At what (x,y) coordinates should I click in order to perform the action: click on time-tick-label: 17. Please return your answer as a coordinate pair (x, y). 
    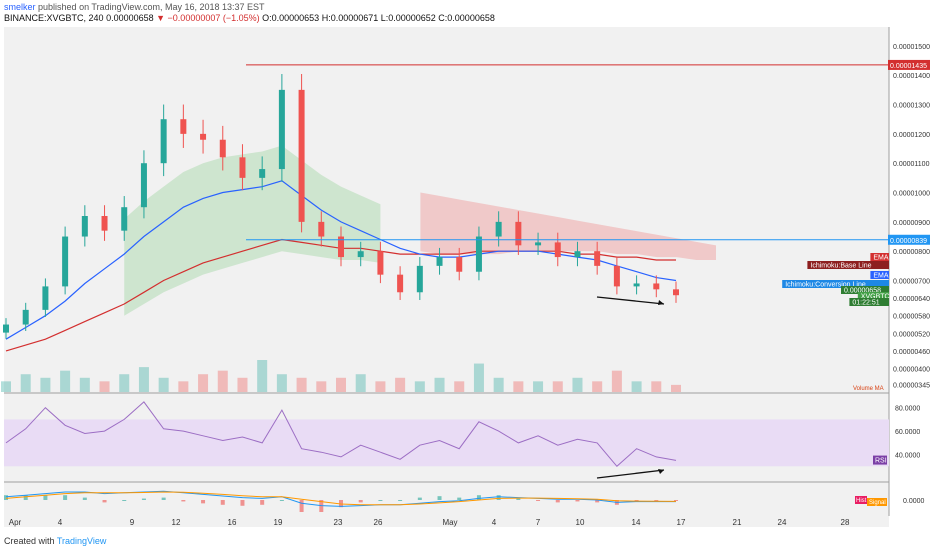
    Looking at the image, I should click on (681, 522).